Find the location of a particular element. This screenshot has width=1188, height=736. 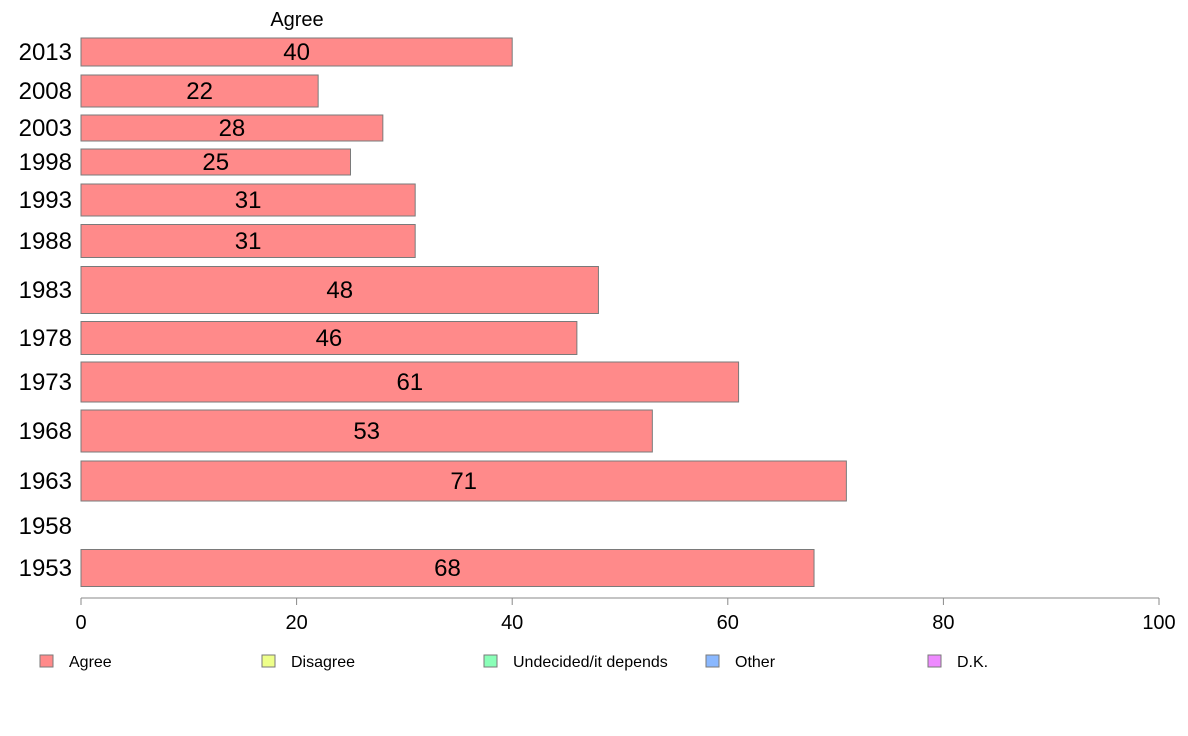

x-tick-label: 40 is located at coordinates (512, 623).